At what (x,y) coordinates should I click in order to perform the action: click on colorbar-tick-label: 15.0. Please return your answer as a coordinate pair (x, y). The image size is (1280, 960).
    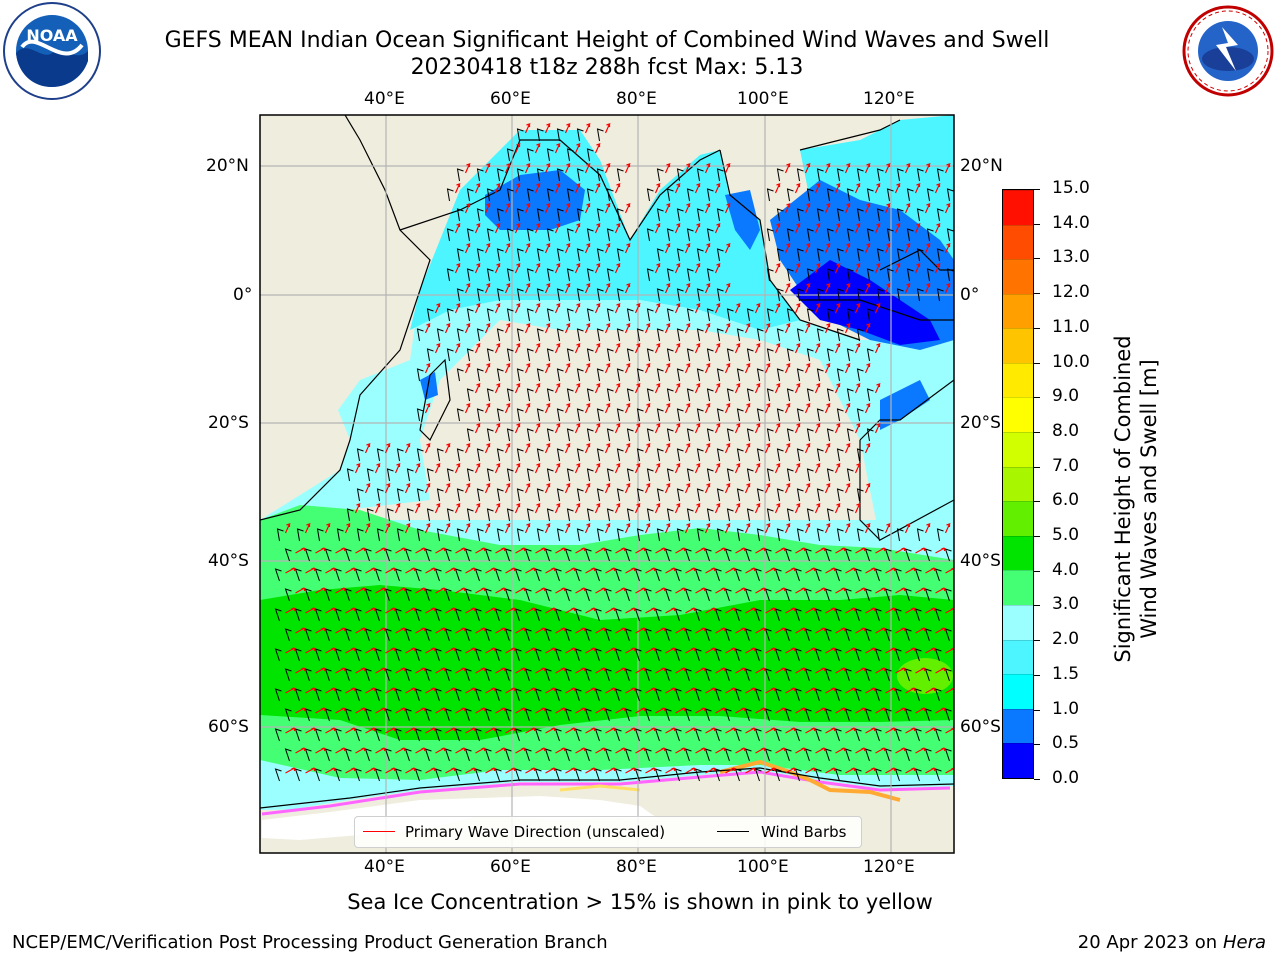
    Looking at the image, I should click on (1071, 188).